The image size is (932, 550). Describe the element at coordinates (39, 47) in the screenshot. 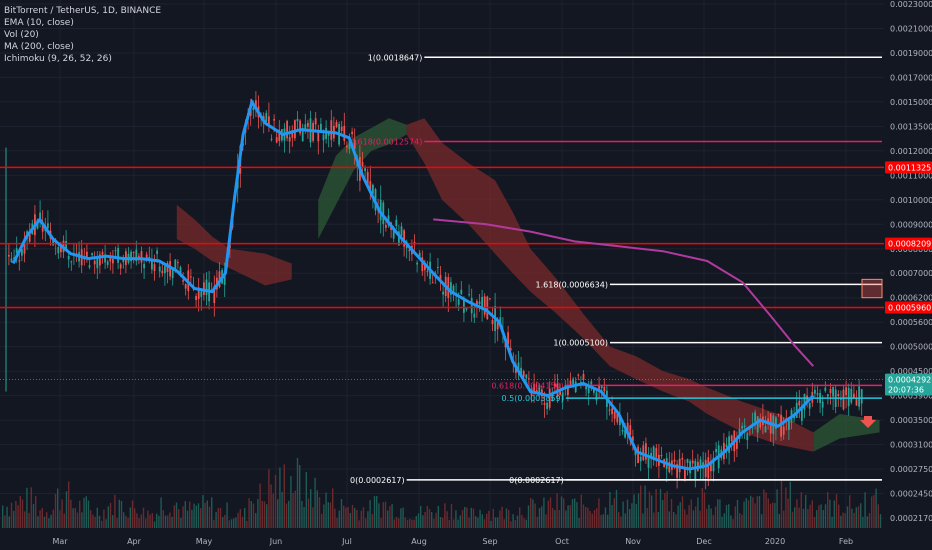

I see `legend-ma: MA (200, close)` at that location.